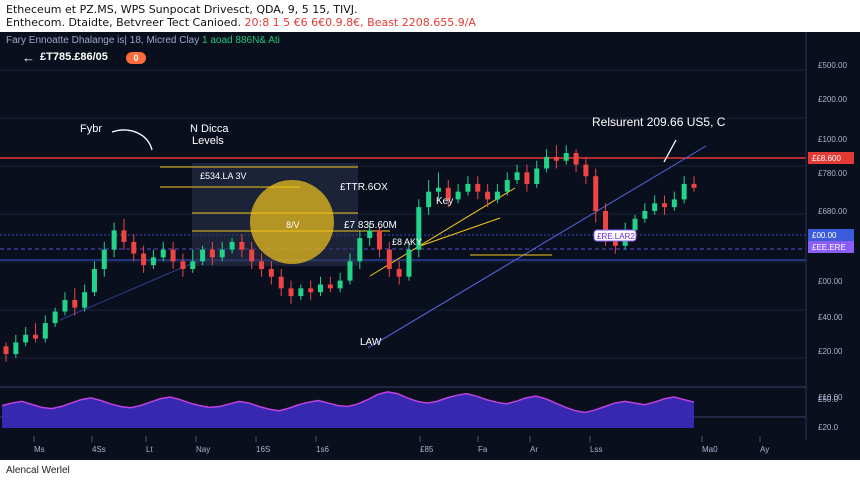  I want to click on oscillator-tick-label: £50.0, so click(828, 399).